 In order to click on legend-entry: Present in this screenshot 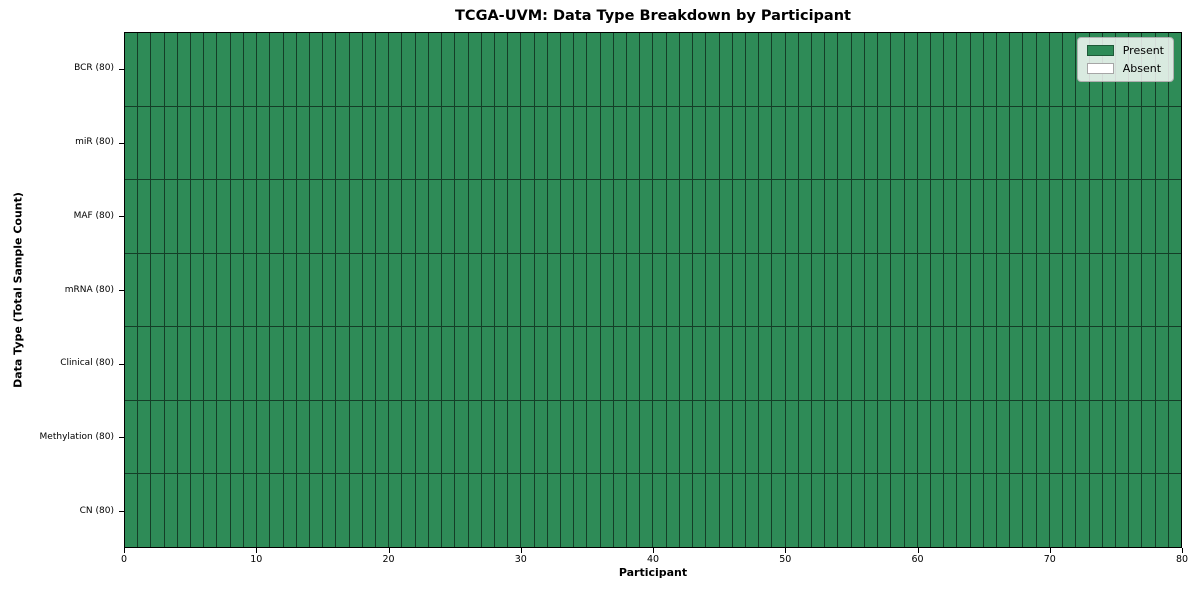, I will do `click(1125, 50)`.